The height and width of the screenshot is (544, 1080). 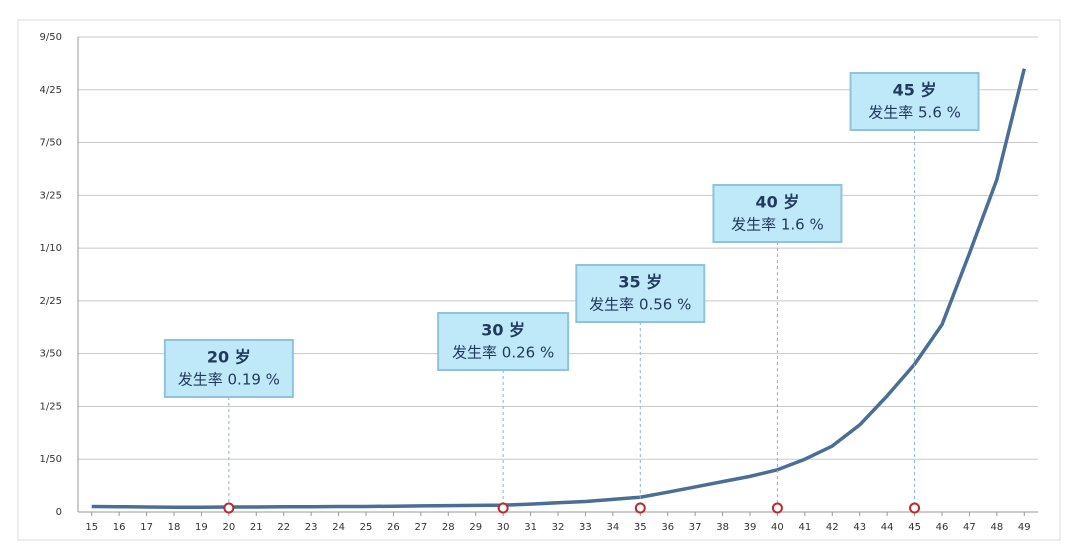 What do you see at coordinates (503, 353) in the screenshot?
I see `annotation-text: 发生率 0.26 %` at bounding box center [503, 353].